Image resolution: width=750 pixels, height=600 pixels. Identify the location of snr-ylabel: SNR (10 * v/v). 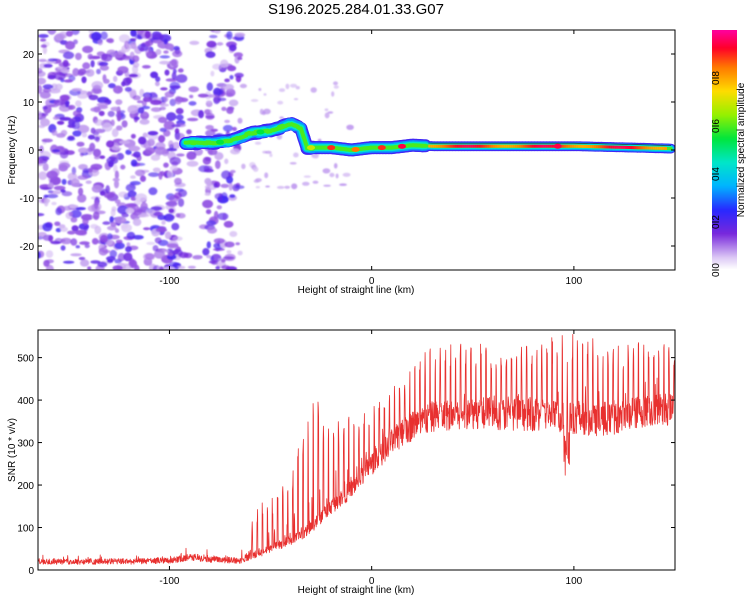
(12, 450).